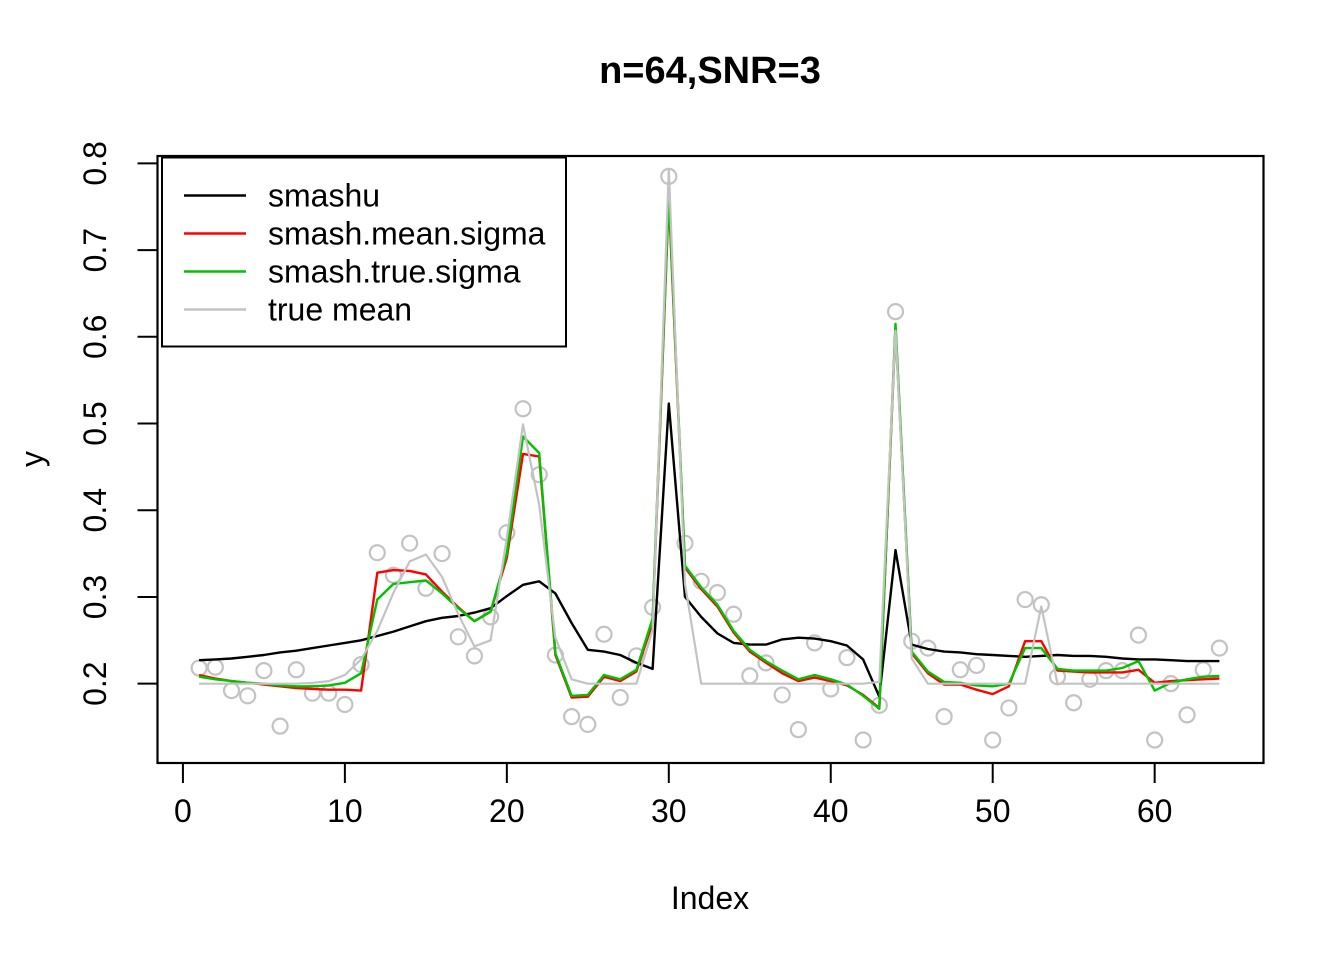 This screenshot has width=1344, height=960. Describe the element at coordinates (95, 337) in the screenshot. I see `y-tick-label: 0.6` at that location.